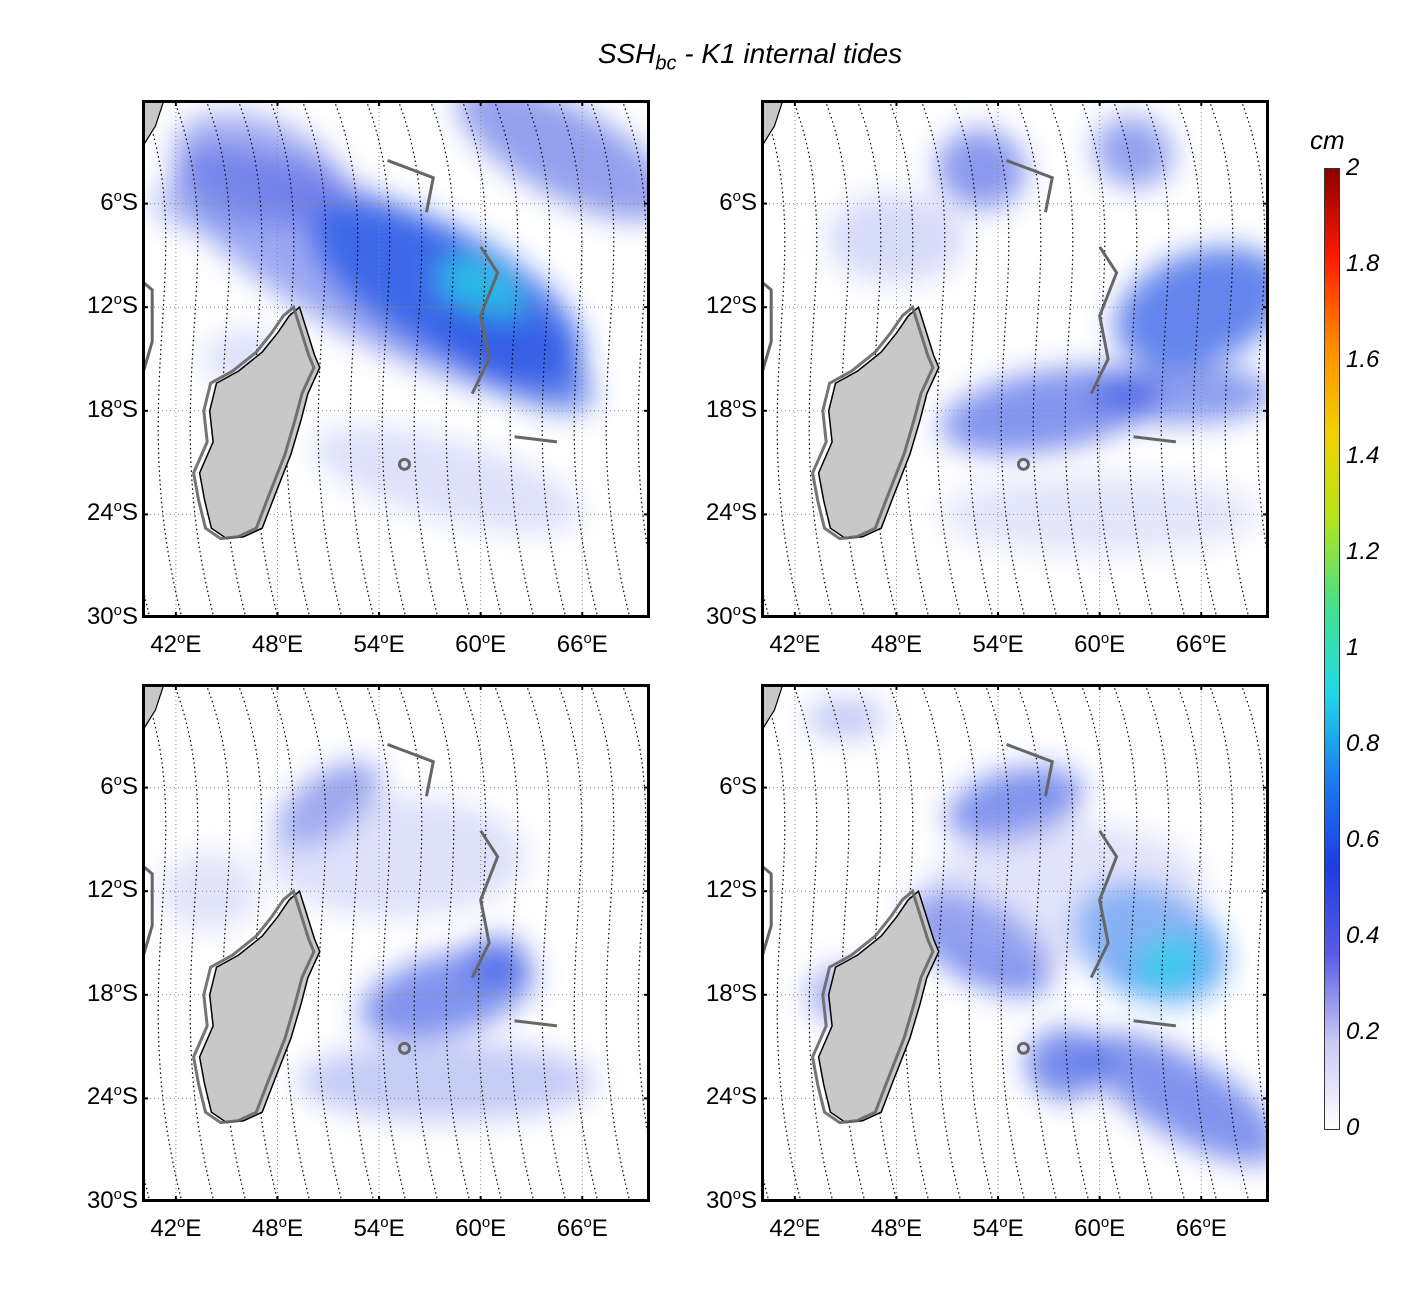 This screenshot has width=1406, height=1291. What do you see at coordinates (666, 63) in the screenshot?
I see `title-subscript: bc` at bounding box center [666, 63].